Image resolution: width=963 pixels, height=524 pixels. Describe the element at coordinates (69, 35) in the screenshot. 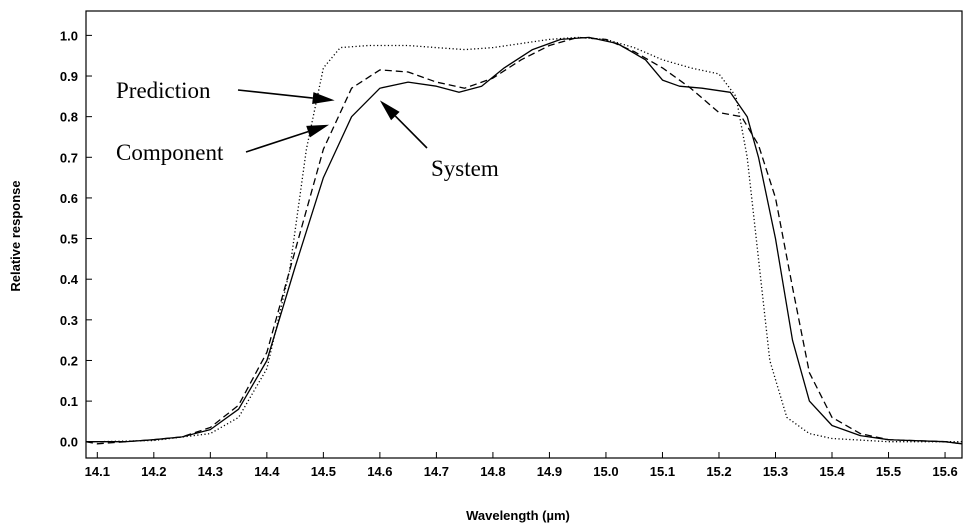

I see `y-tick-label: 1.0` at that location.